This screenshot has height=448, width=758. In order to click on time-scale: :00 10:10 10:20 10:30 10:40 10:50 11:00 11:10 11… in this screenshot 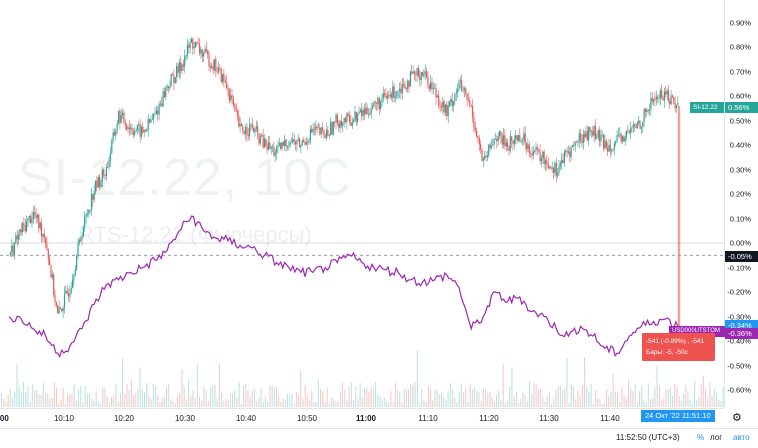, I will do `click(362, 418)`.